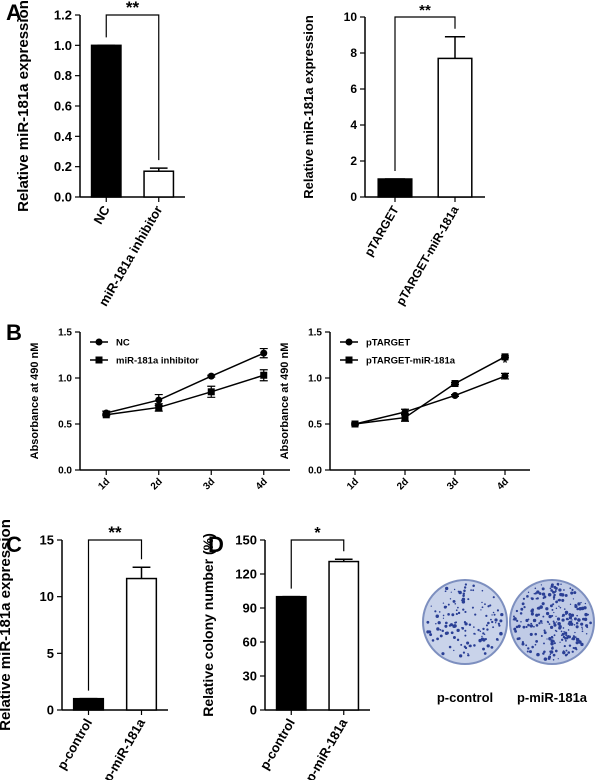  What do you see at coordinates (63, 15) in the screenshot?
I see `y-tick-label: 1.2` at bounding box center [63, 15].